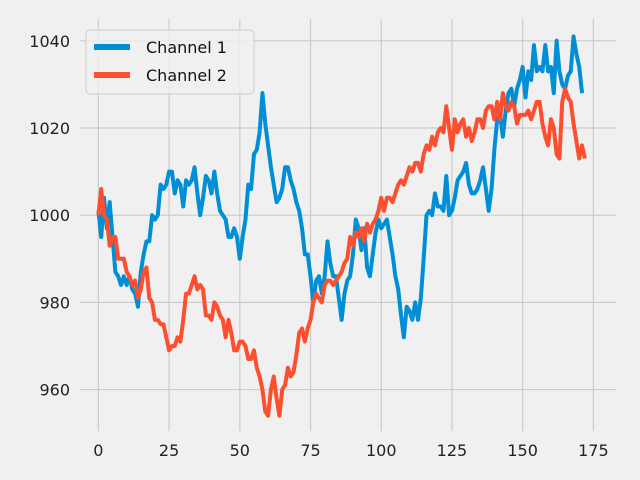  What do you see at coordinates (310, 450) in the screenshot?
I see `x-tick-label-75: 75` at bounding box center [310, 450].